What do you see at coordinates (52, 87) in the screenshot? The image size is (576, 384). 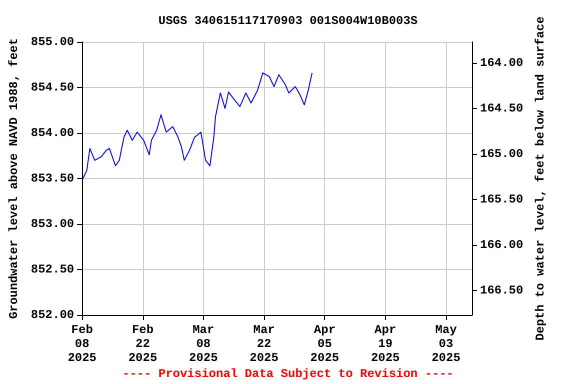 I see `y-tick-label: 854.50` at bounding box center [52, 87].